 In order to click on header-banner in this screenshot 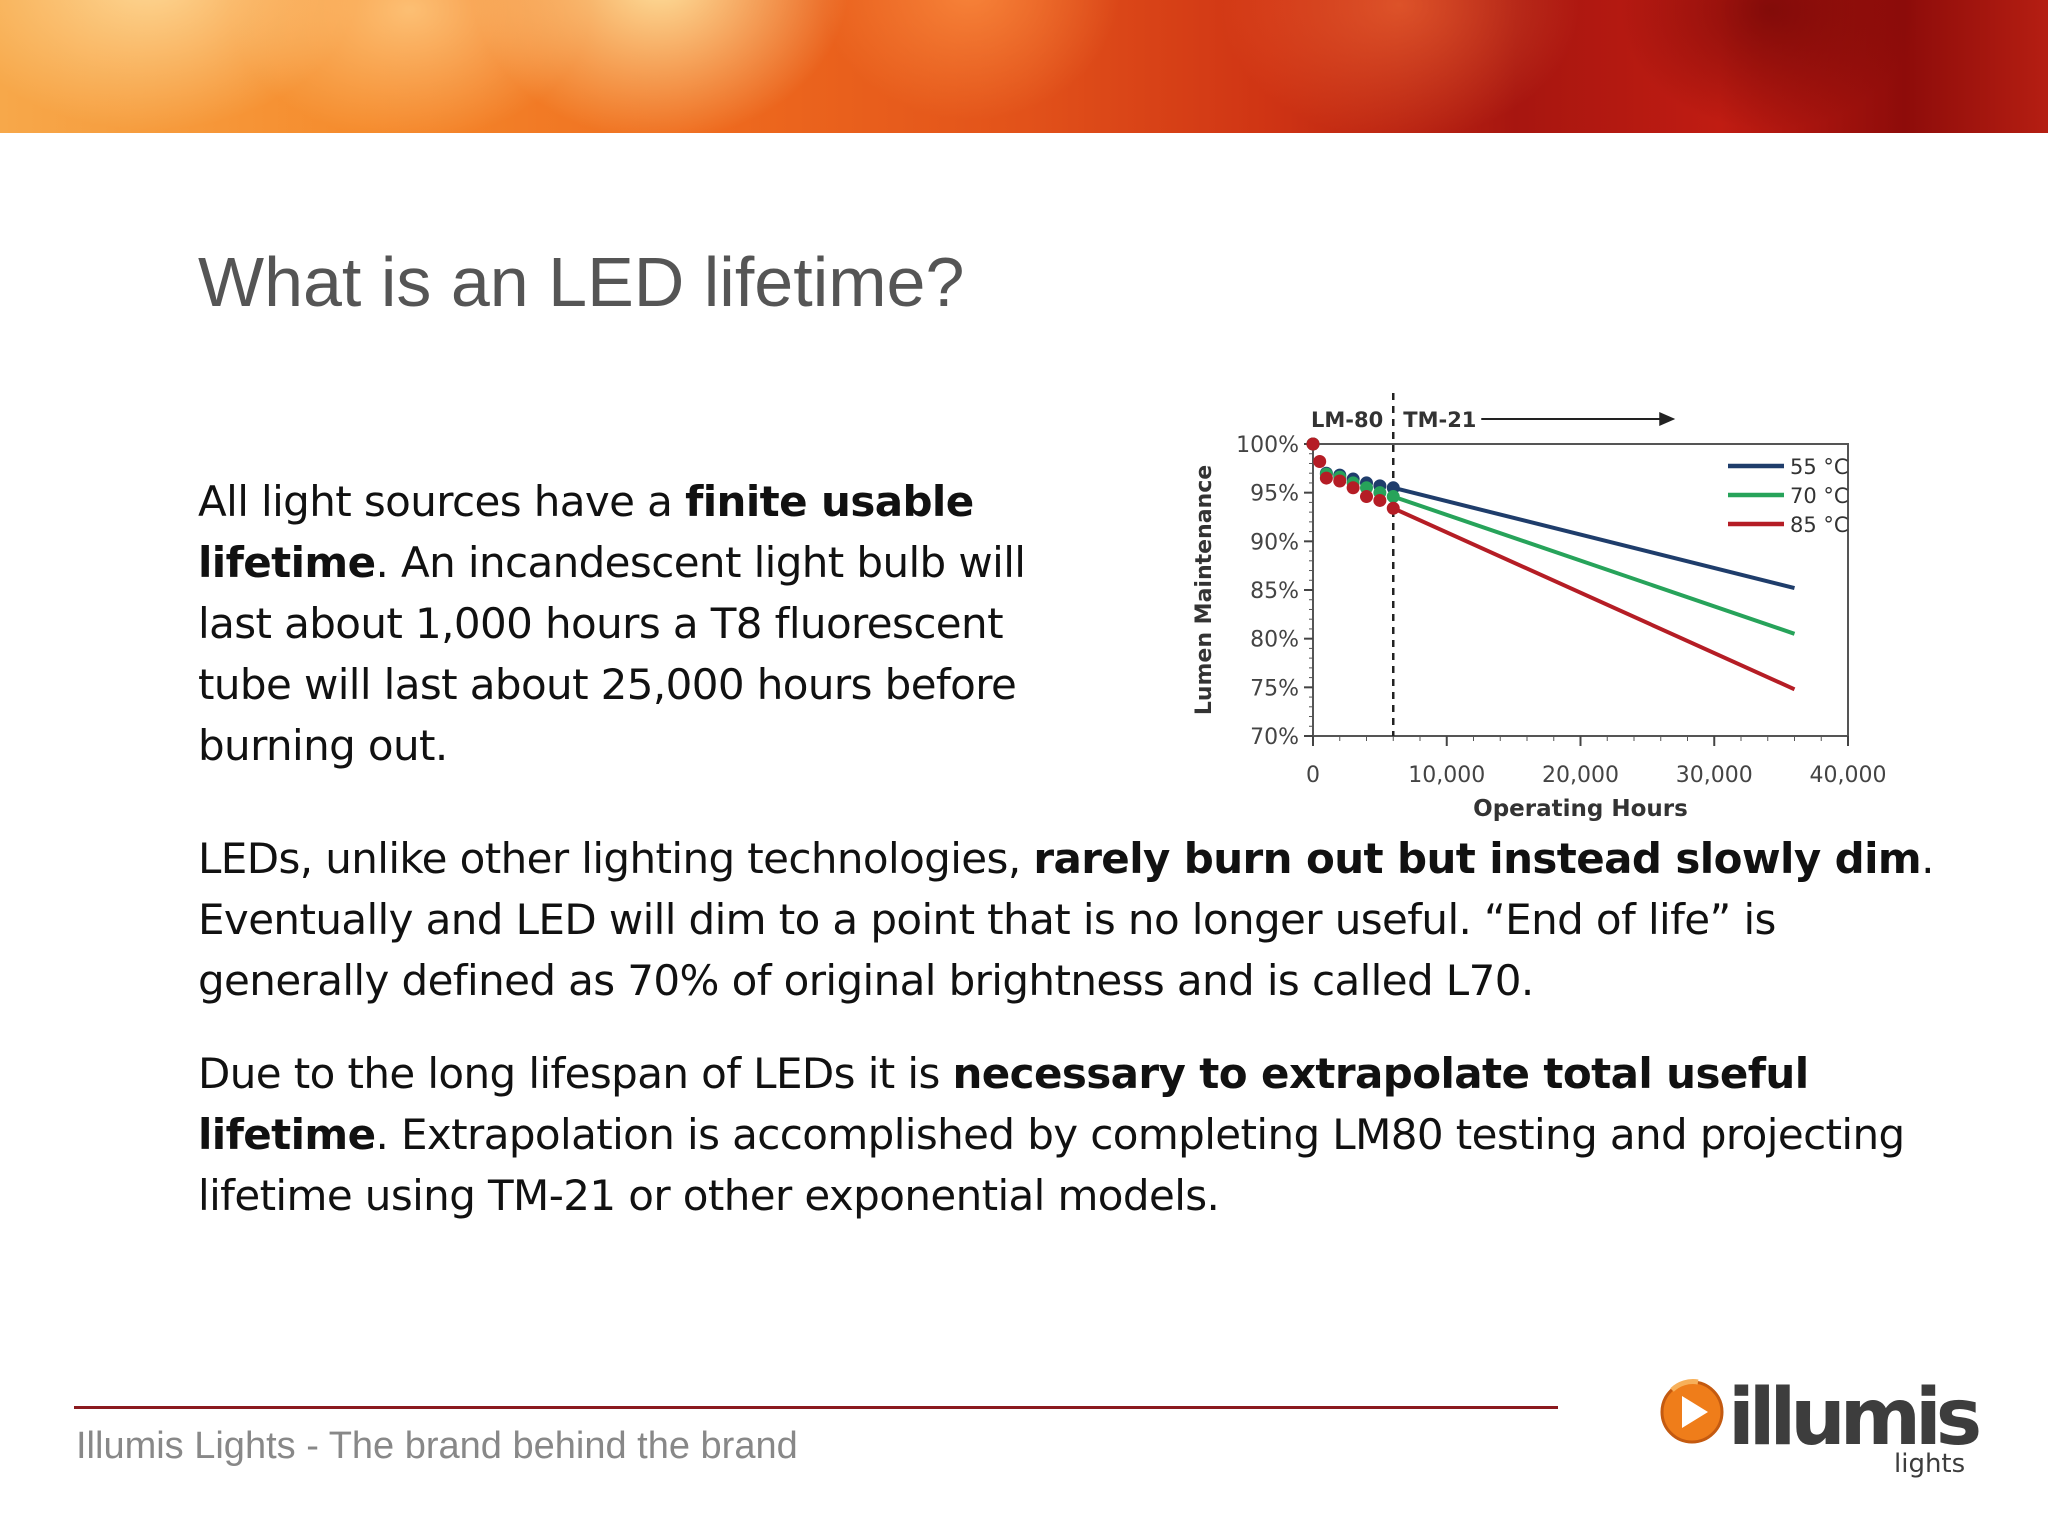, I will do `click(1024, 66)`.